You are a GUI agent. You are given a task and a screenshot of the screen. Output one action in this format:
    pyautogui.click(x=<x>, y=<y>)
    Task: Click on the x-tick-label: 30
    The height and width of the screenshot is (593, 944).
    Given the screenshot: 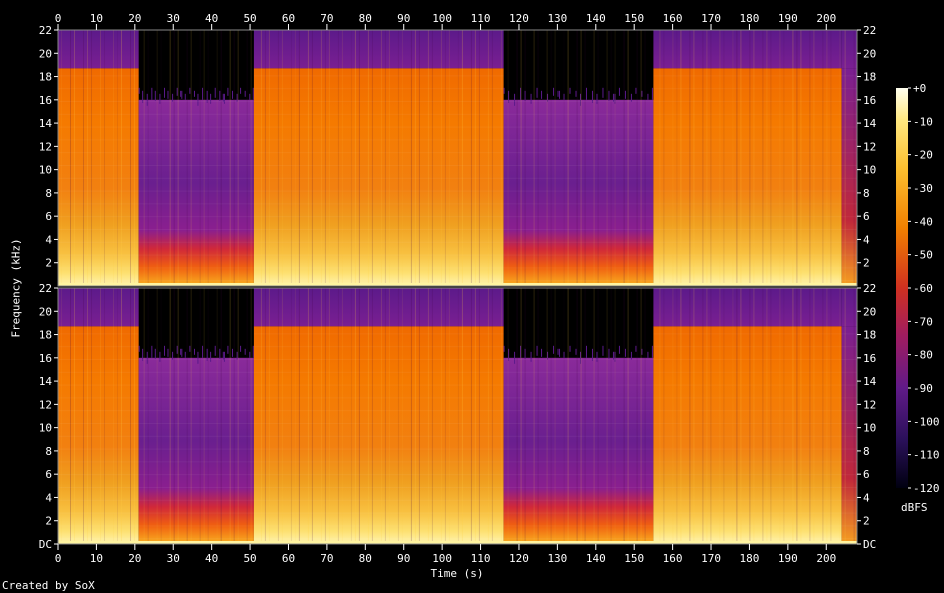 What is the action you would take?
    pyautogui.click(x=173, y=558)
    